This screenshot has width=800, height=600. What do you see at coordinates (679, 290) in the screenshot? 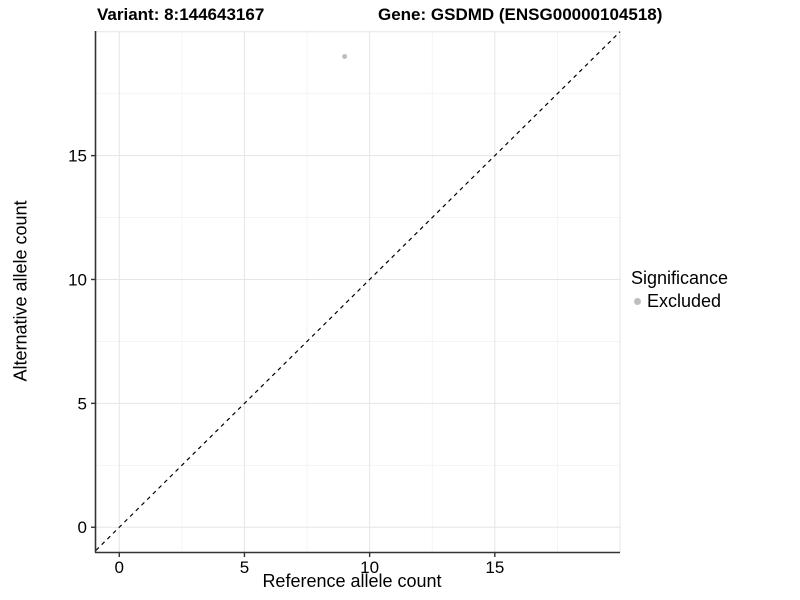
I see `legend: Significance Excluded` at bounding box center [679, 290].